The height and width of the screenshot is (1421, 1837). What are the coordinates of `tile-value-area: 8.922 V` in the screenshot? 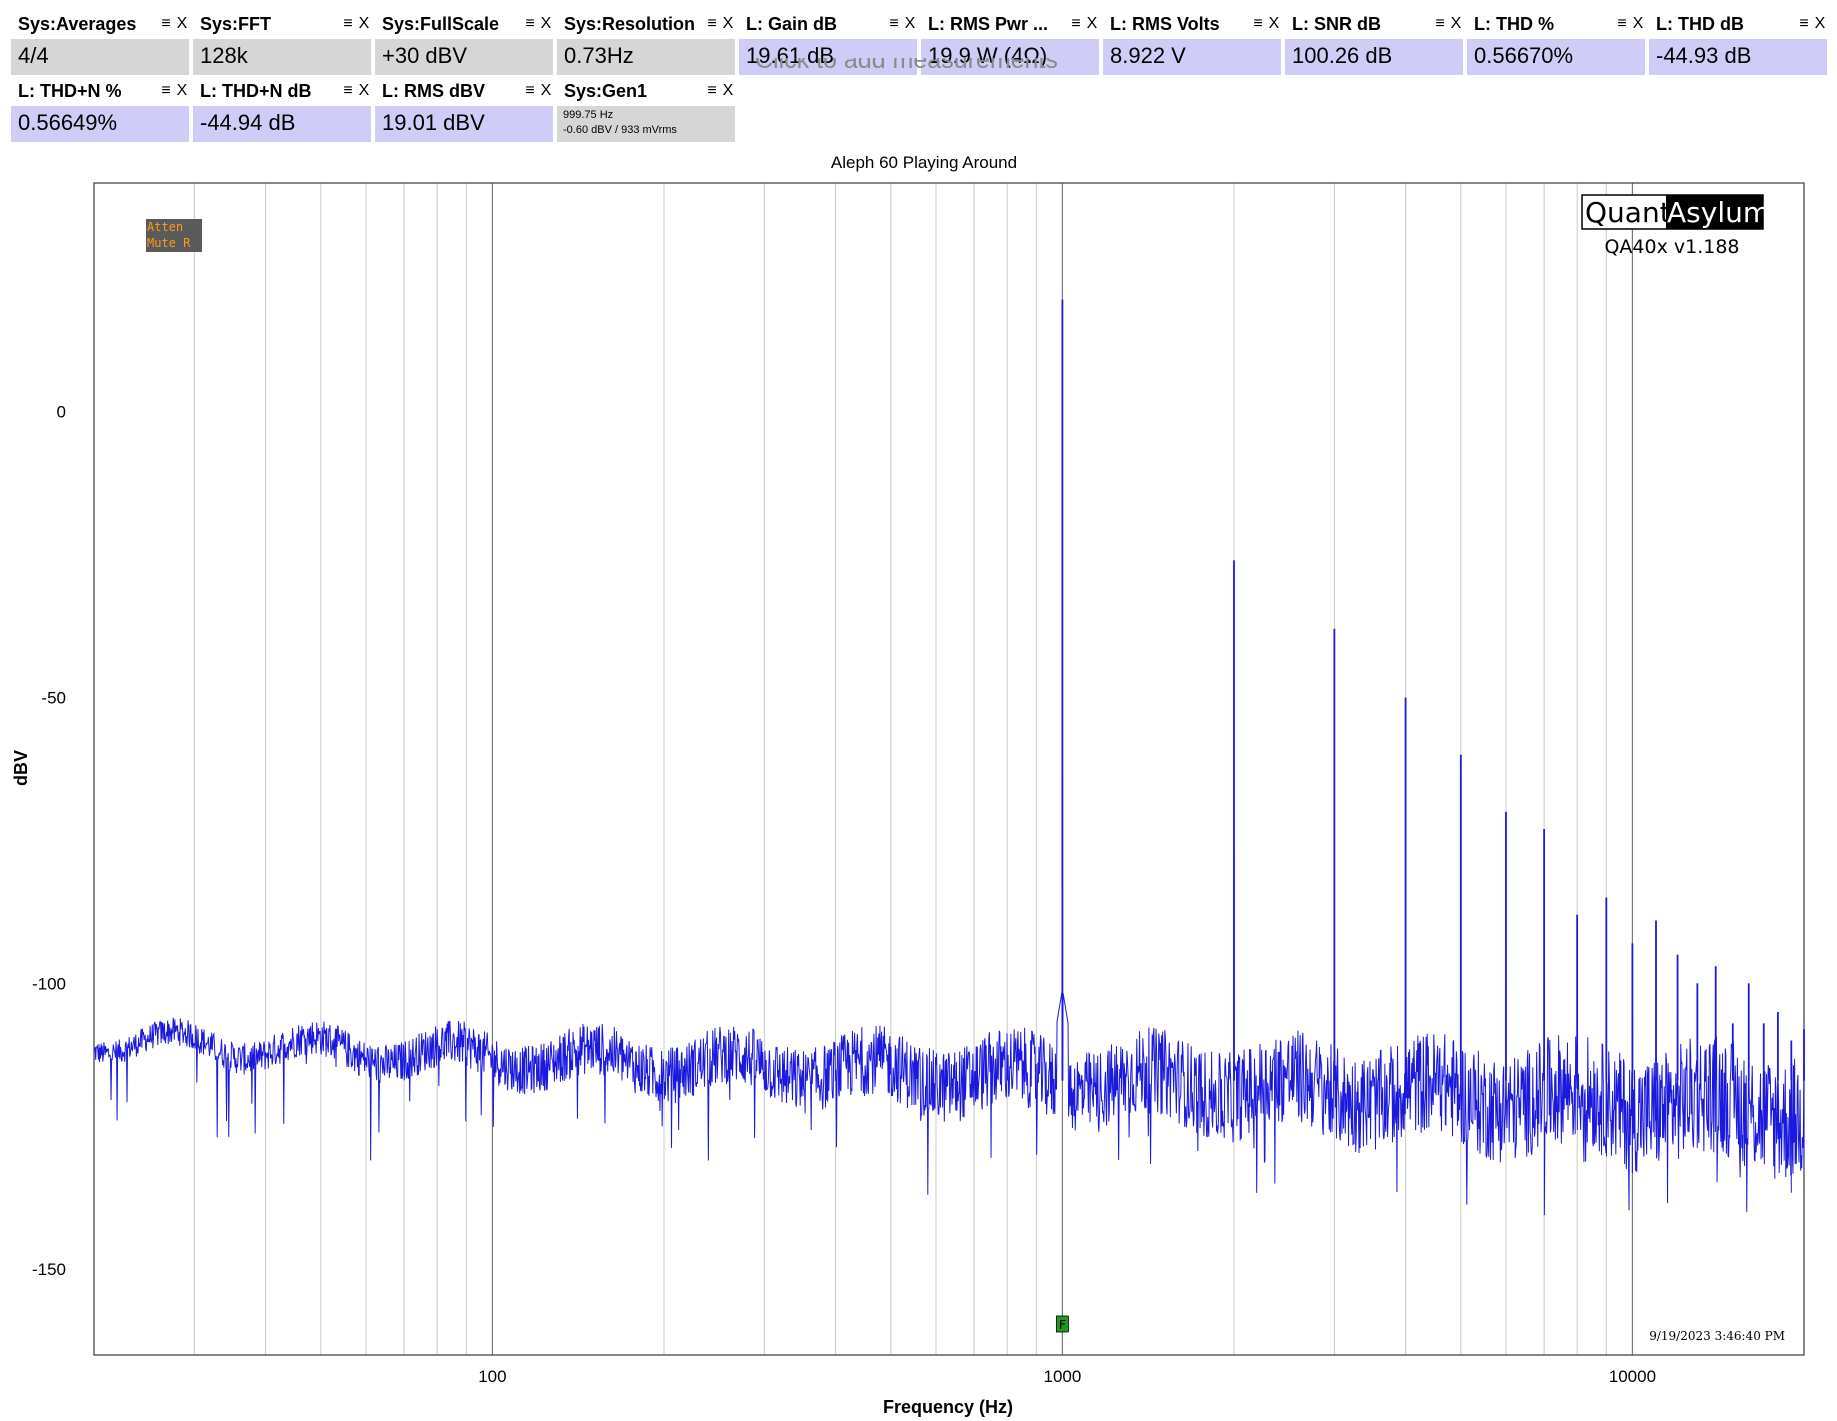 It's located at (1193, 57).